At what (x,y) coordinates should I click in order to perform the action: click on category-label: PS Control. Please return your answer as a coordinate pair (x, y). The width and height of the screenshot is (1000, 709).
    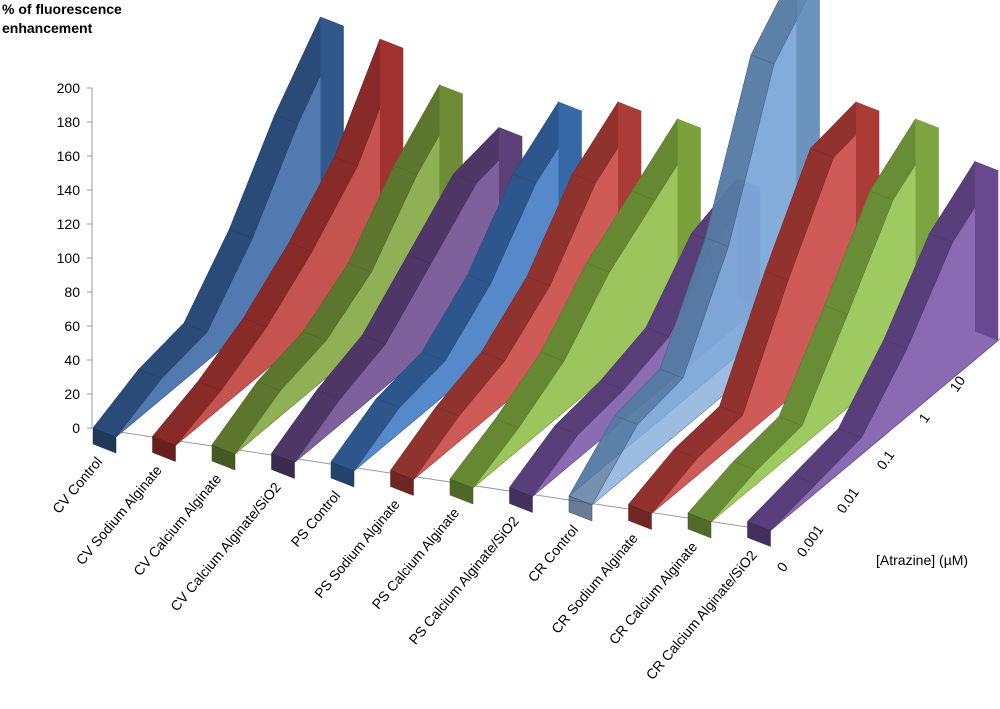
    Looking at the image, I should click on (316, 519).